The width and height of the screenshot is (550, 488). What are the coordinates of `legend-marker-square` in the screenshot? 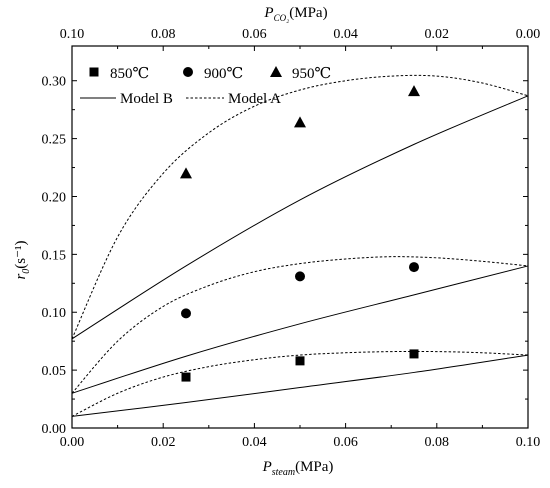 It's located at (94, 72).